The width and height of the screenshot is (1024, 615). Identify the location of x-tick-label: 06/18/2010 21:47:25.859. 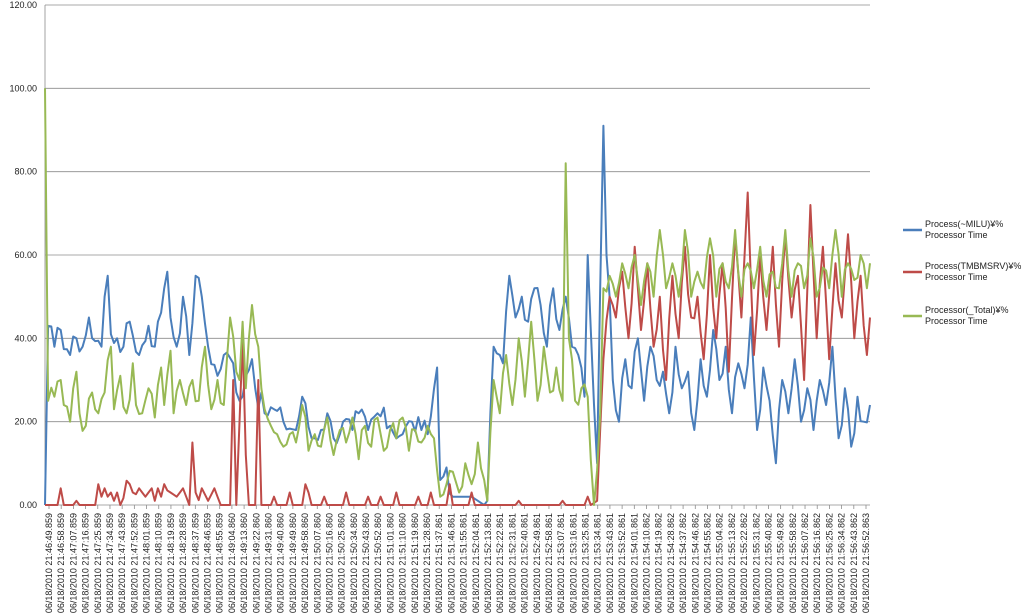
(98, 563).